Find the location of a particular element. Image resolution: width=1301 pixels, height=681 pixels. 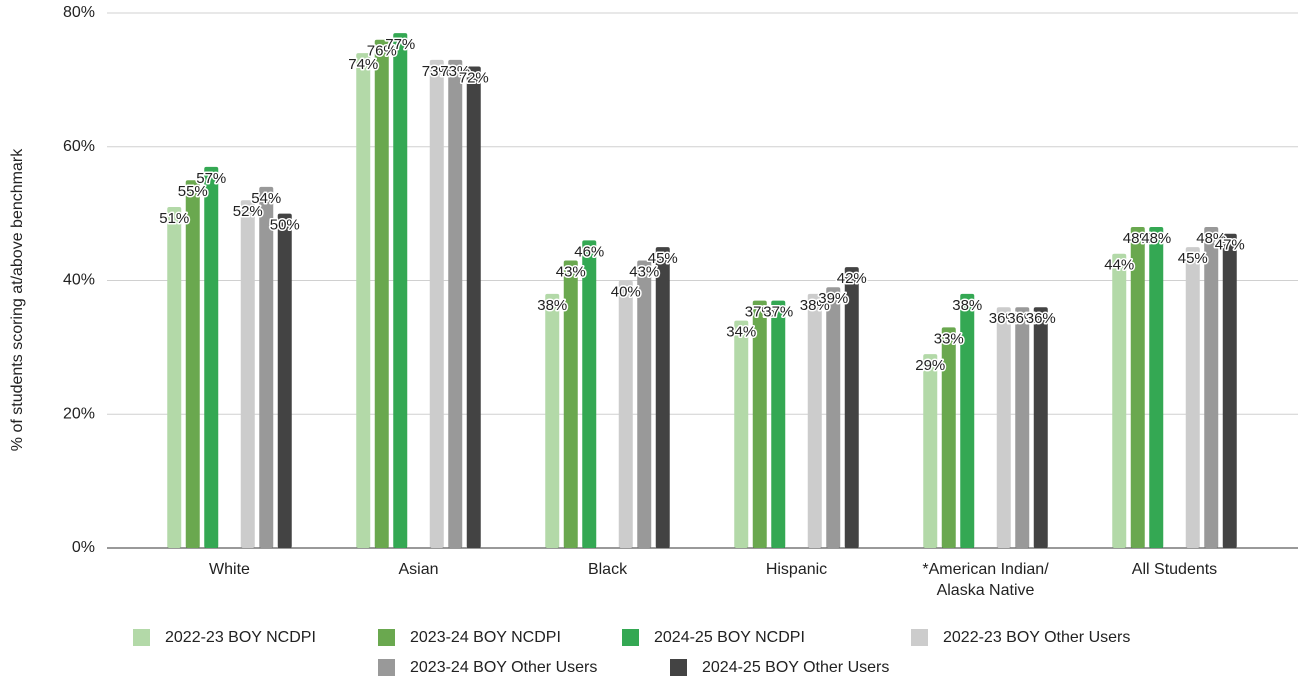

data-label: 50% is located at coordinates (285, 225).